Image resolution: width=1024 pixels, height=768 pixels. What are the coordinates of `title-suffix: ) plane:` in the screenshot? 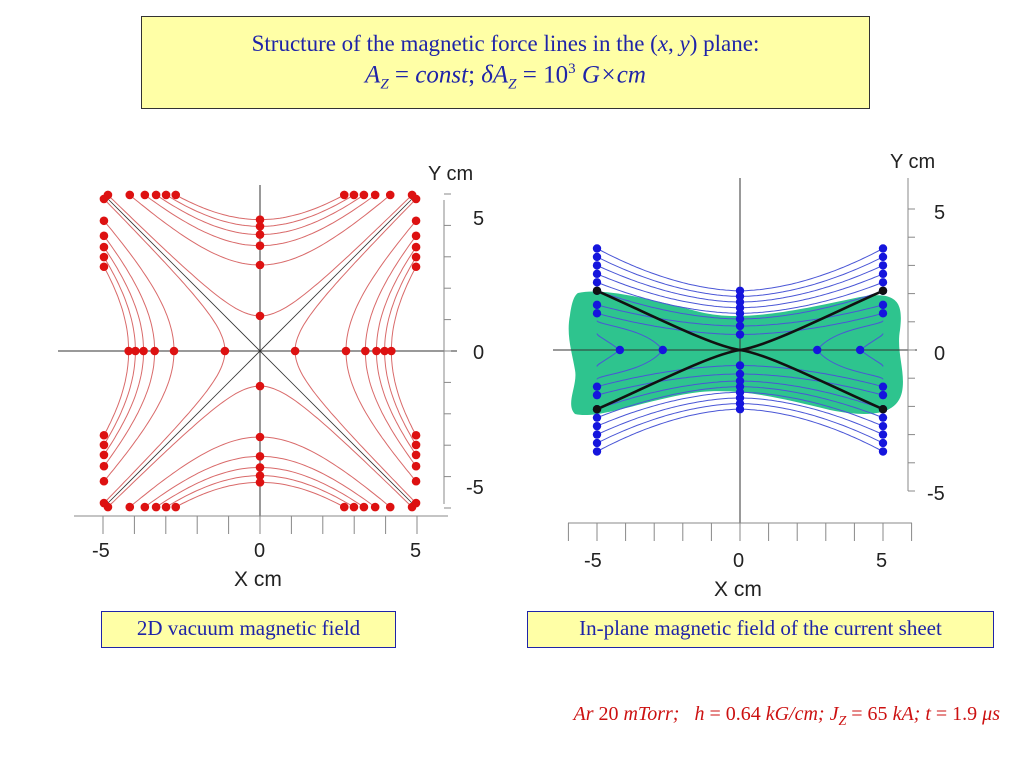 It's located at (724, 43).